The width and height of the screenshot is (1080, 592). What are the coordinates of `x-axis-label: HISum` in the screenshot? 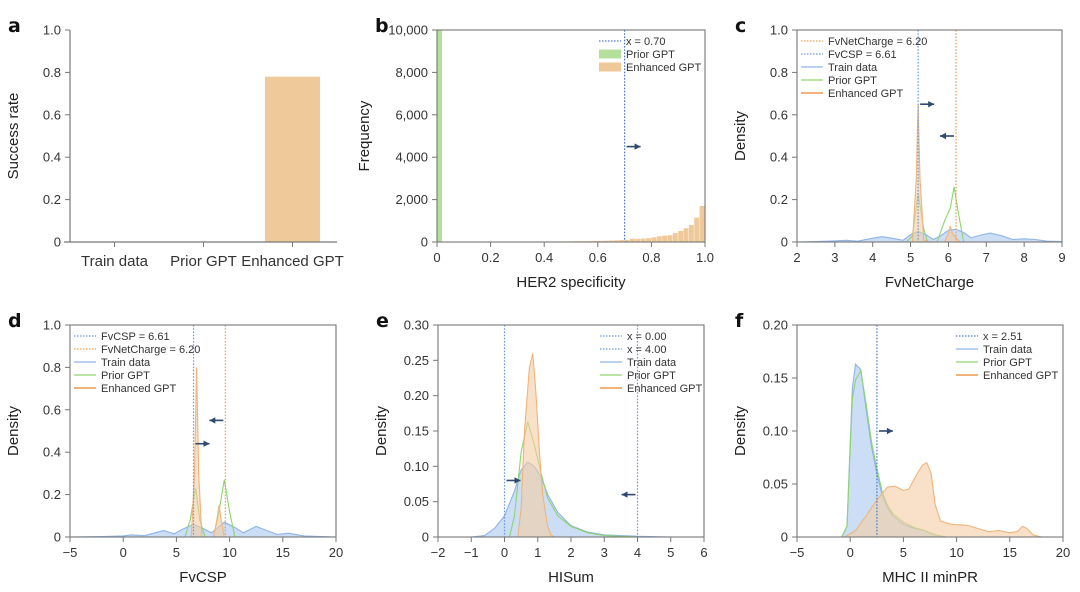 It's located at (571, 577).